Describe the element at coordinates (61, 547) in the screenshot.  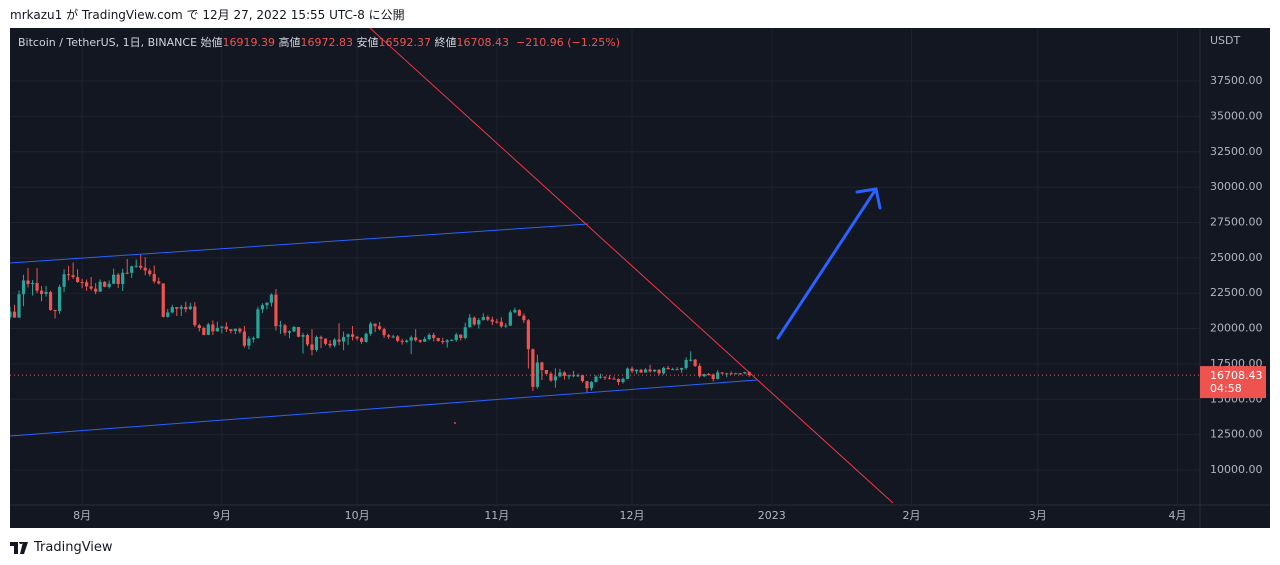
I see `footer: TradingView` at that location.